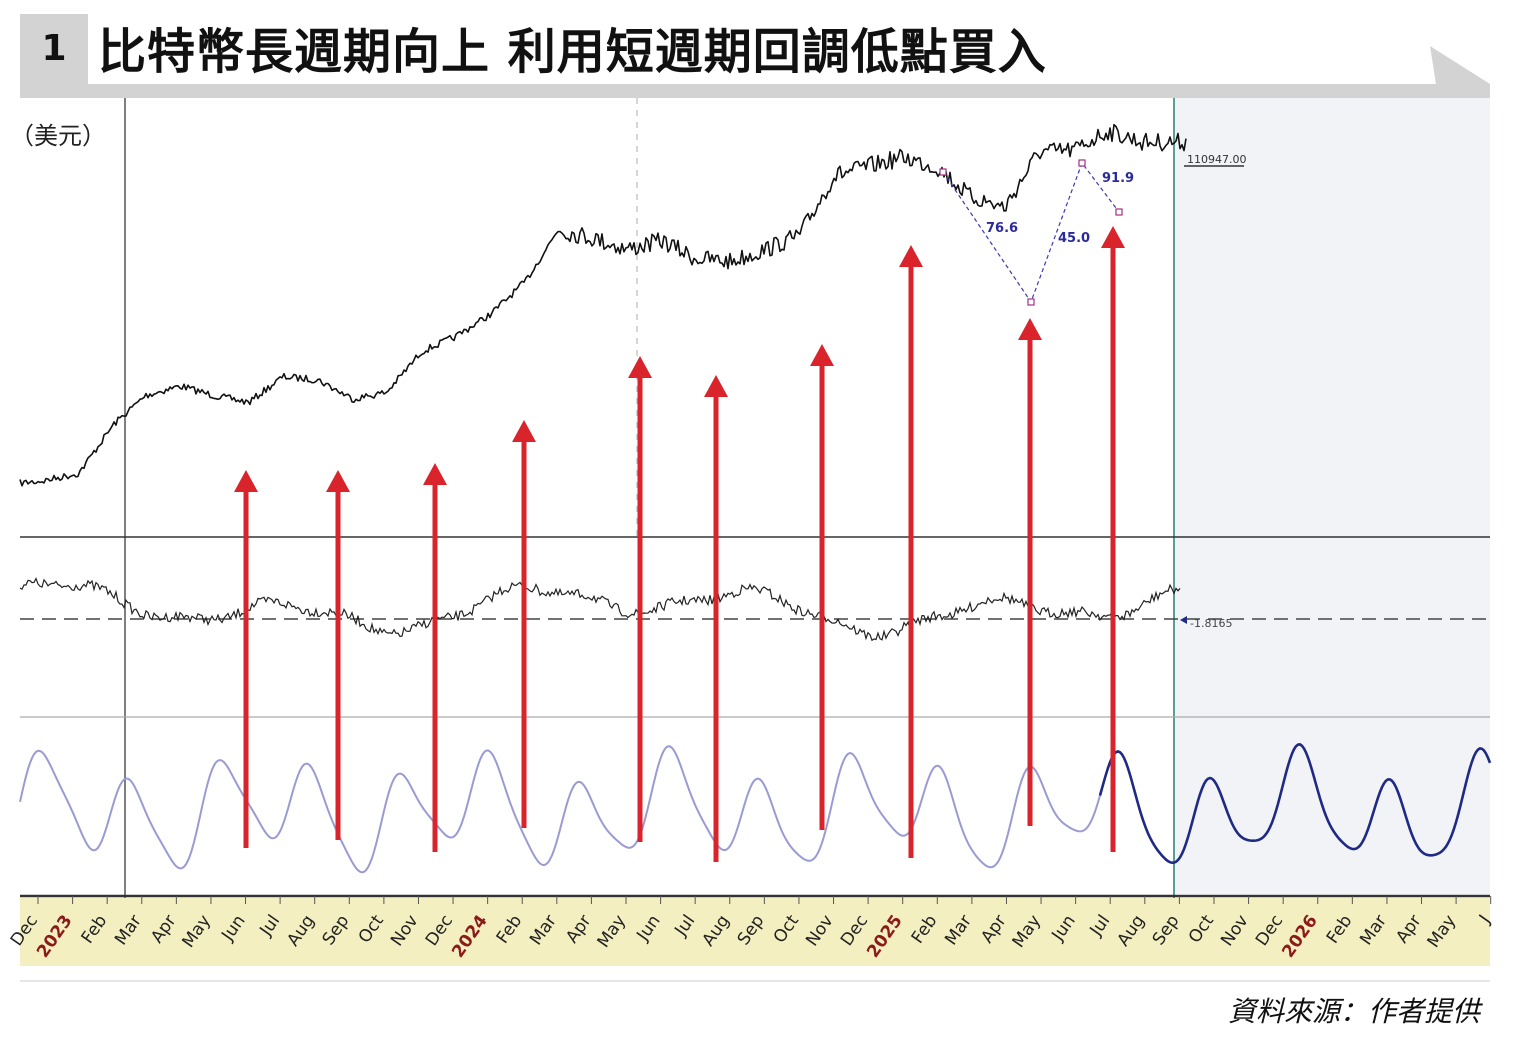  I want to click on oscillator-line, so click(600, 609).